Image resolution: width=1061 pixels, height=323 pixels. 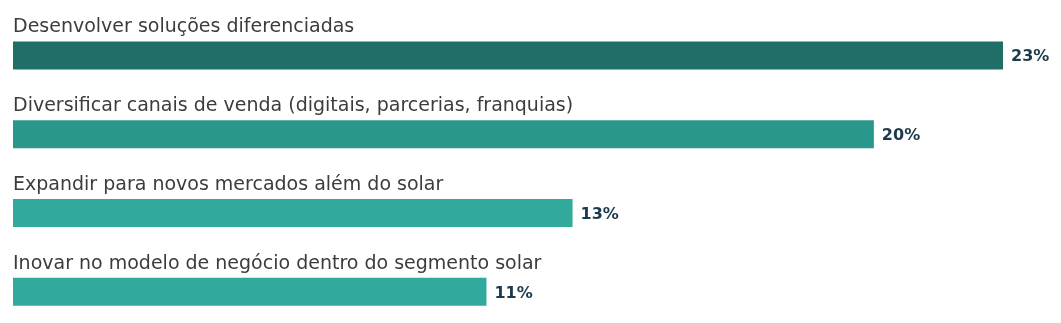 I want to click on y-tick-label: Desenvolver soluções diferenciadas, so click(x=184, y=25).